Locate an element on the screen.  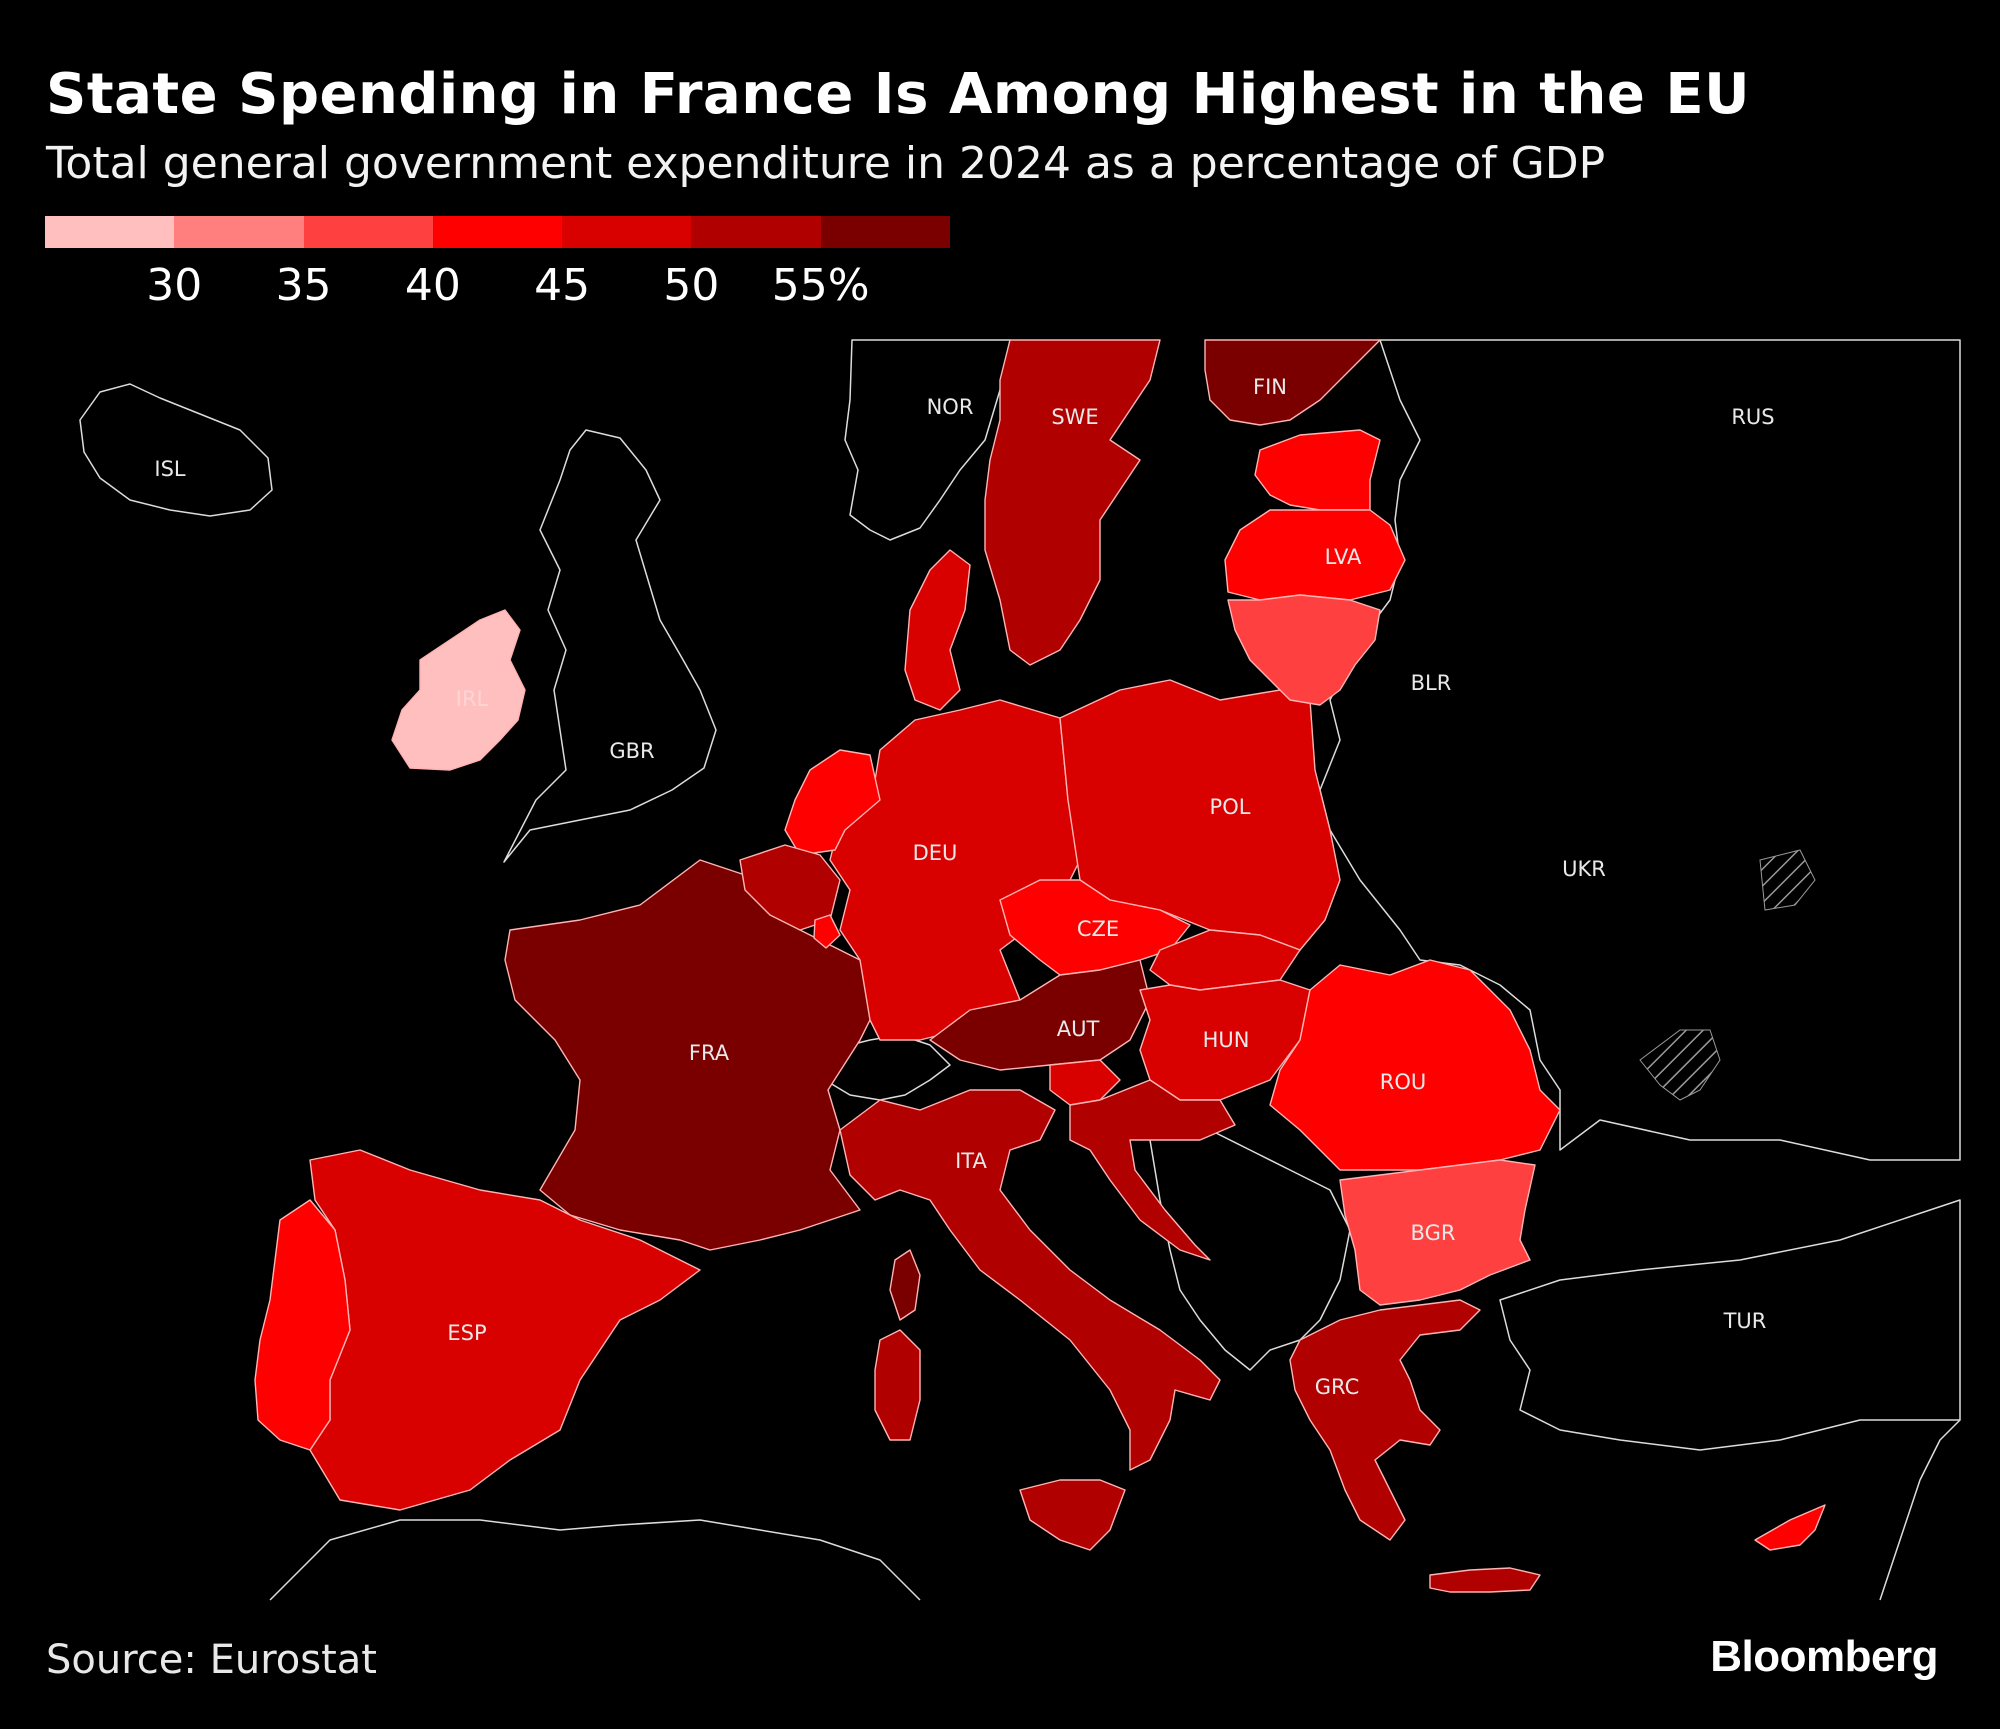
legend-tick: 35 is located at coordinates (303, 285).